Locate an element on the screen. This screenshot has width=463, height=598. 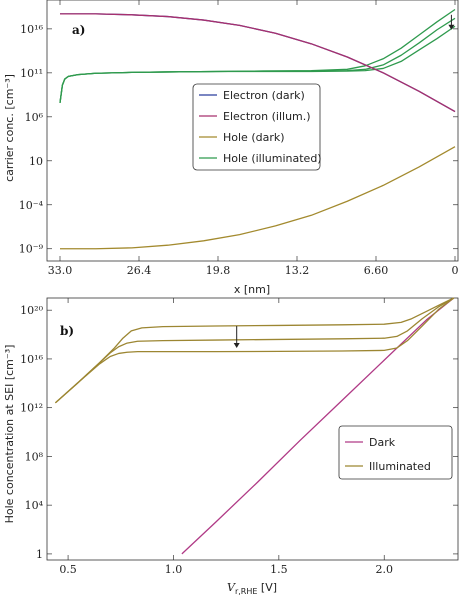
x-tick-label: 13.2 is located at coordinates (297, 270).